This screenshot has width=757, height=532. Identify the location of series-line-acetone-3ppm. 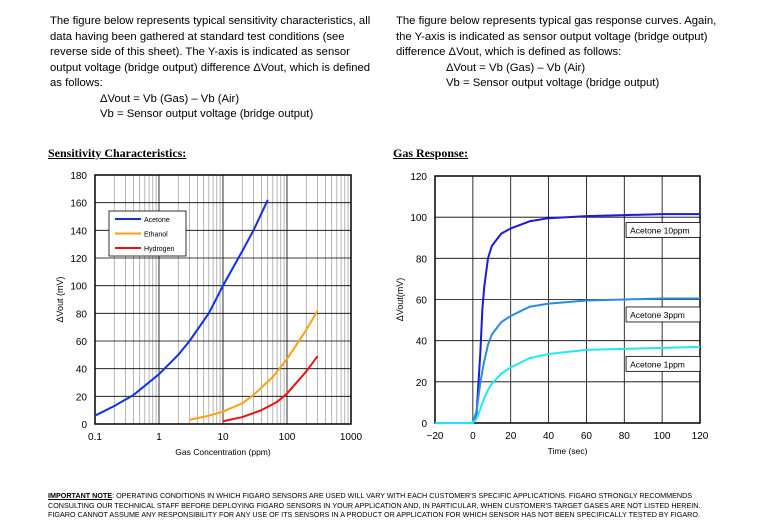
(567, 360).